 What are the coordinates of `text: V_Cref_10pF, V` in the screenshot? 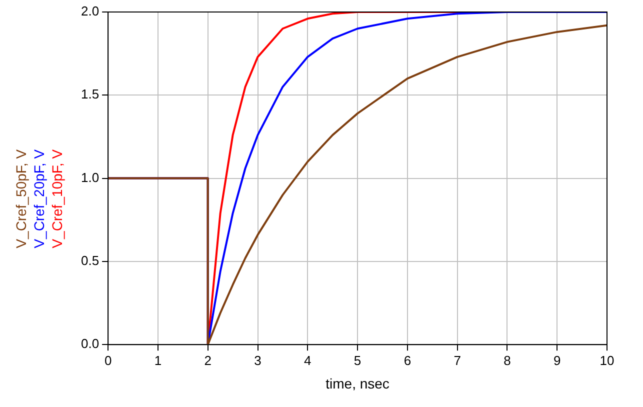 It's located at (56, 198).